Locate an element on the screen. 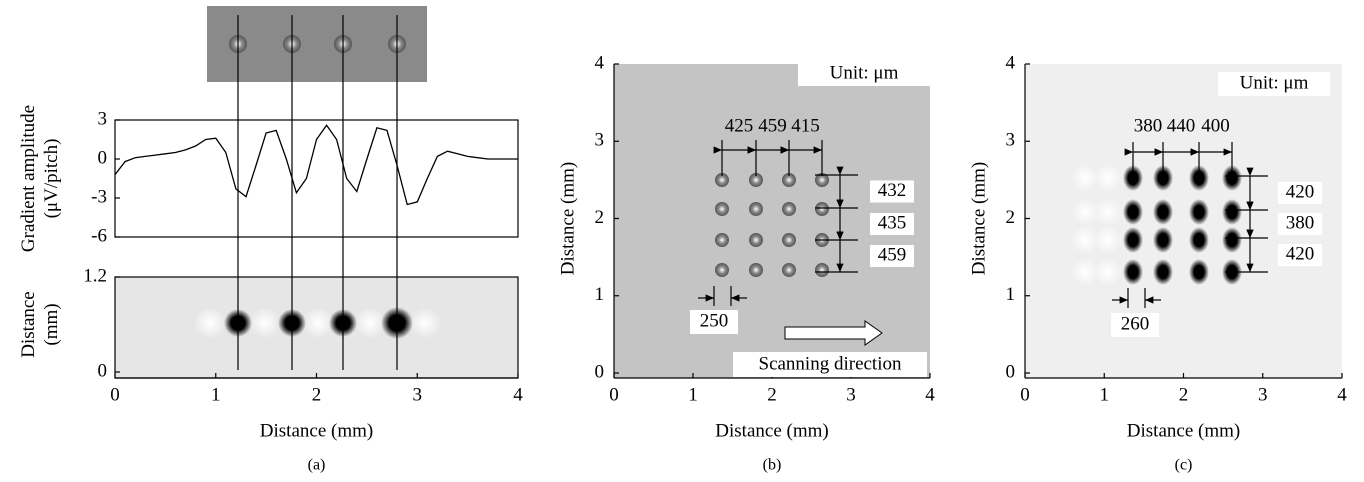 This screenshot has width=1364, height=482. y-axis-label: Gradient amplitude is located at coordinates (28, 178).